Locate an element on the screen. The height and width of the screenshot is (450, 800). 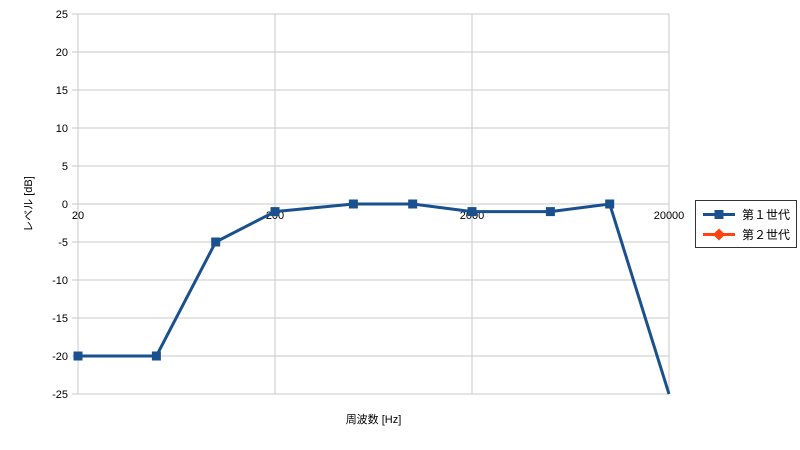
legend-item-gen2: 第２世代 is located at coordinates (746, 234).